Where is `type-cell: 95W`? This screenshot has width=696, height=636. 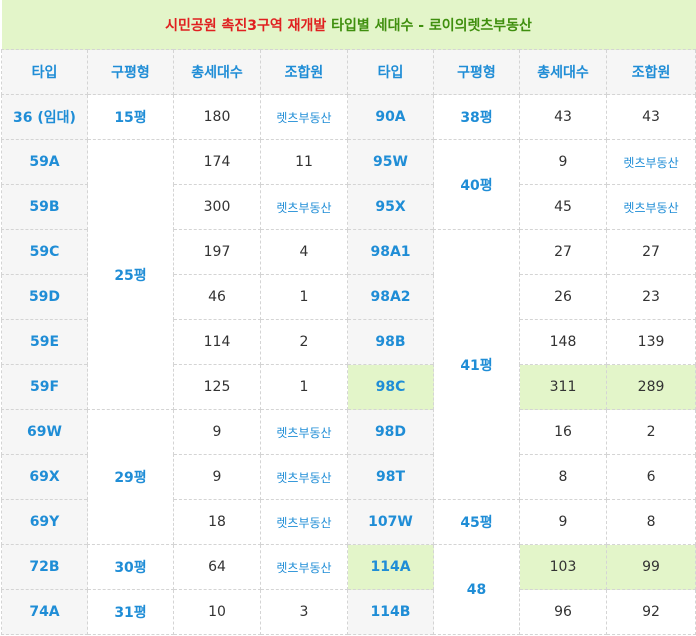
type-cell: 95W is located at coordinates (390, 162).